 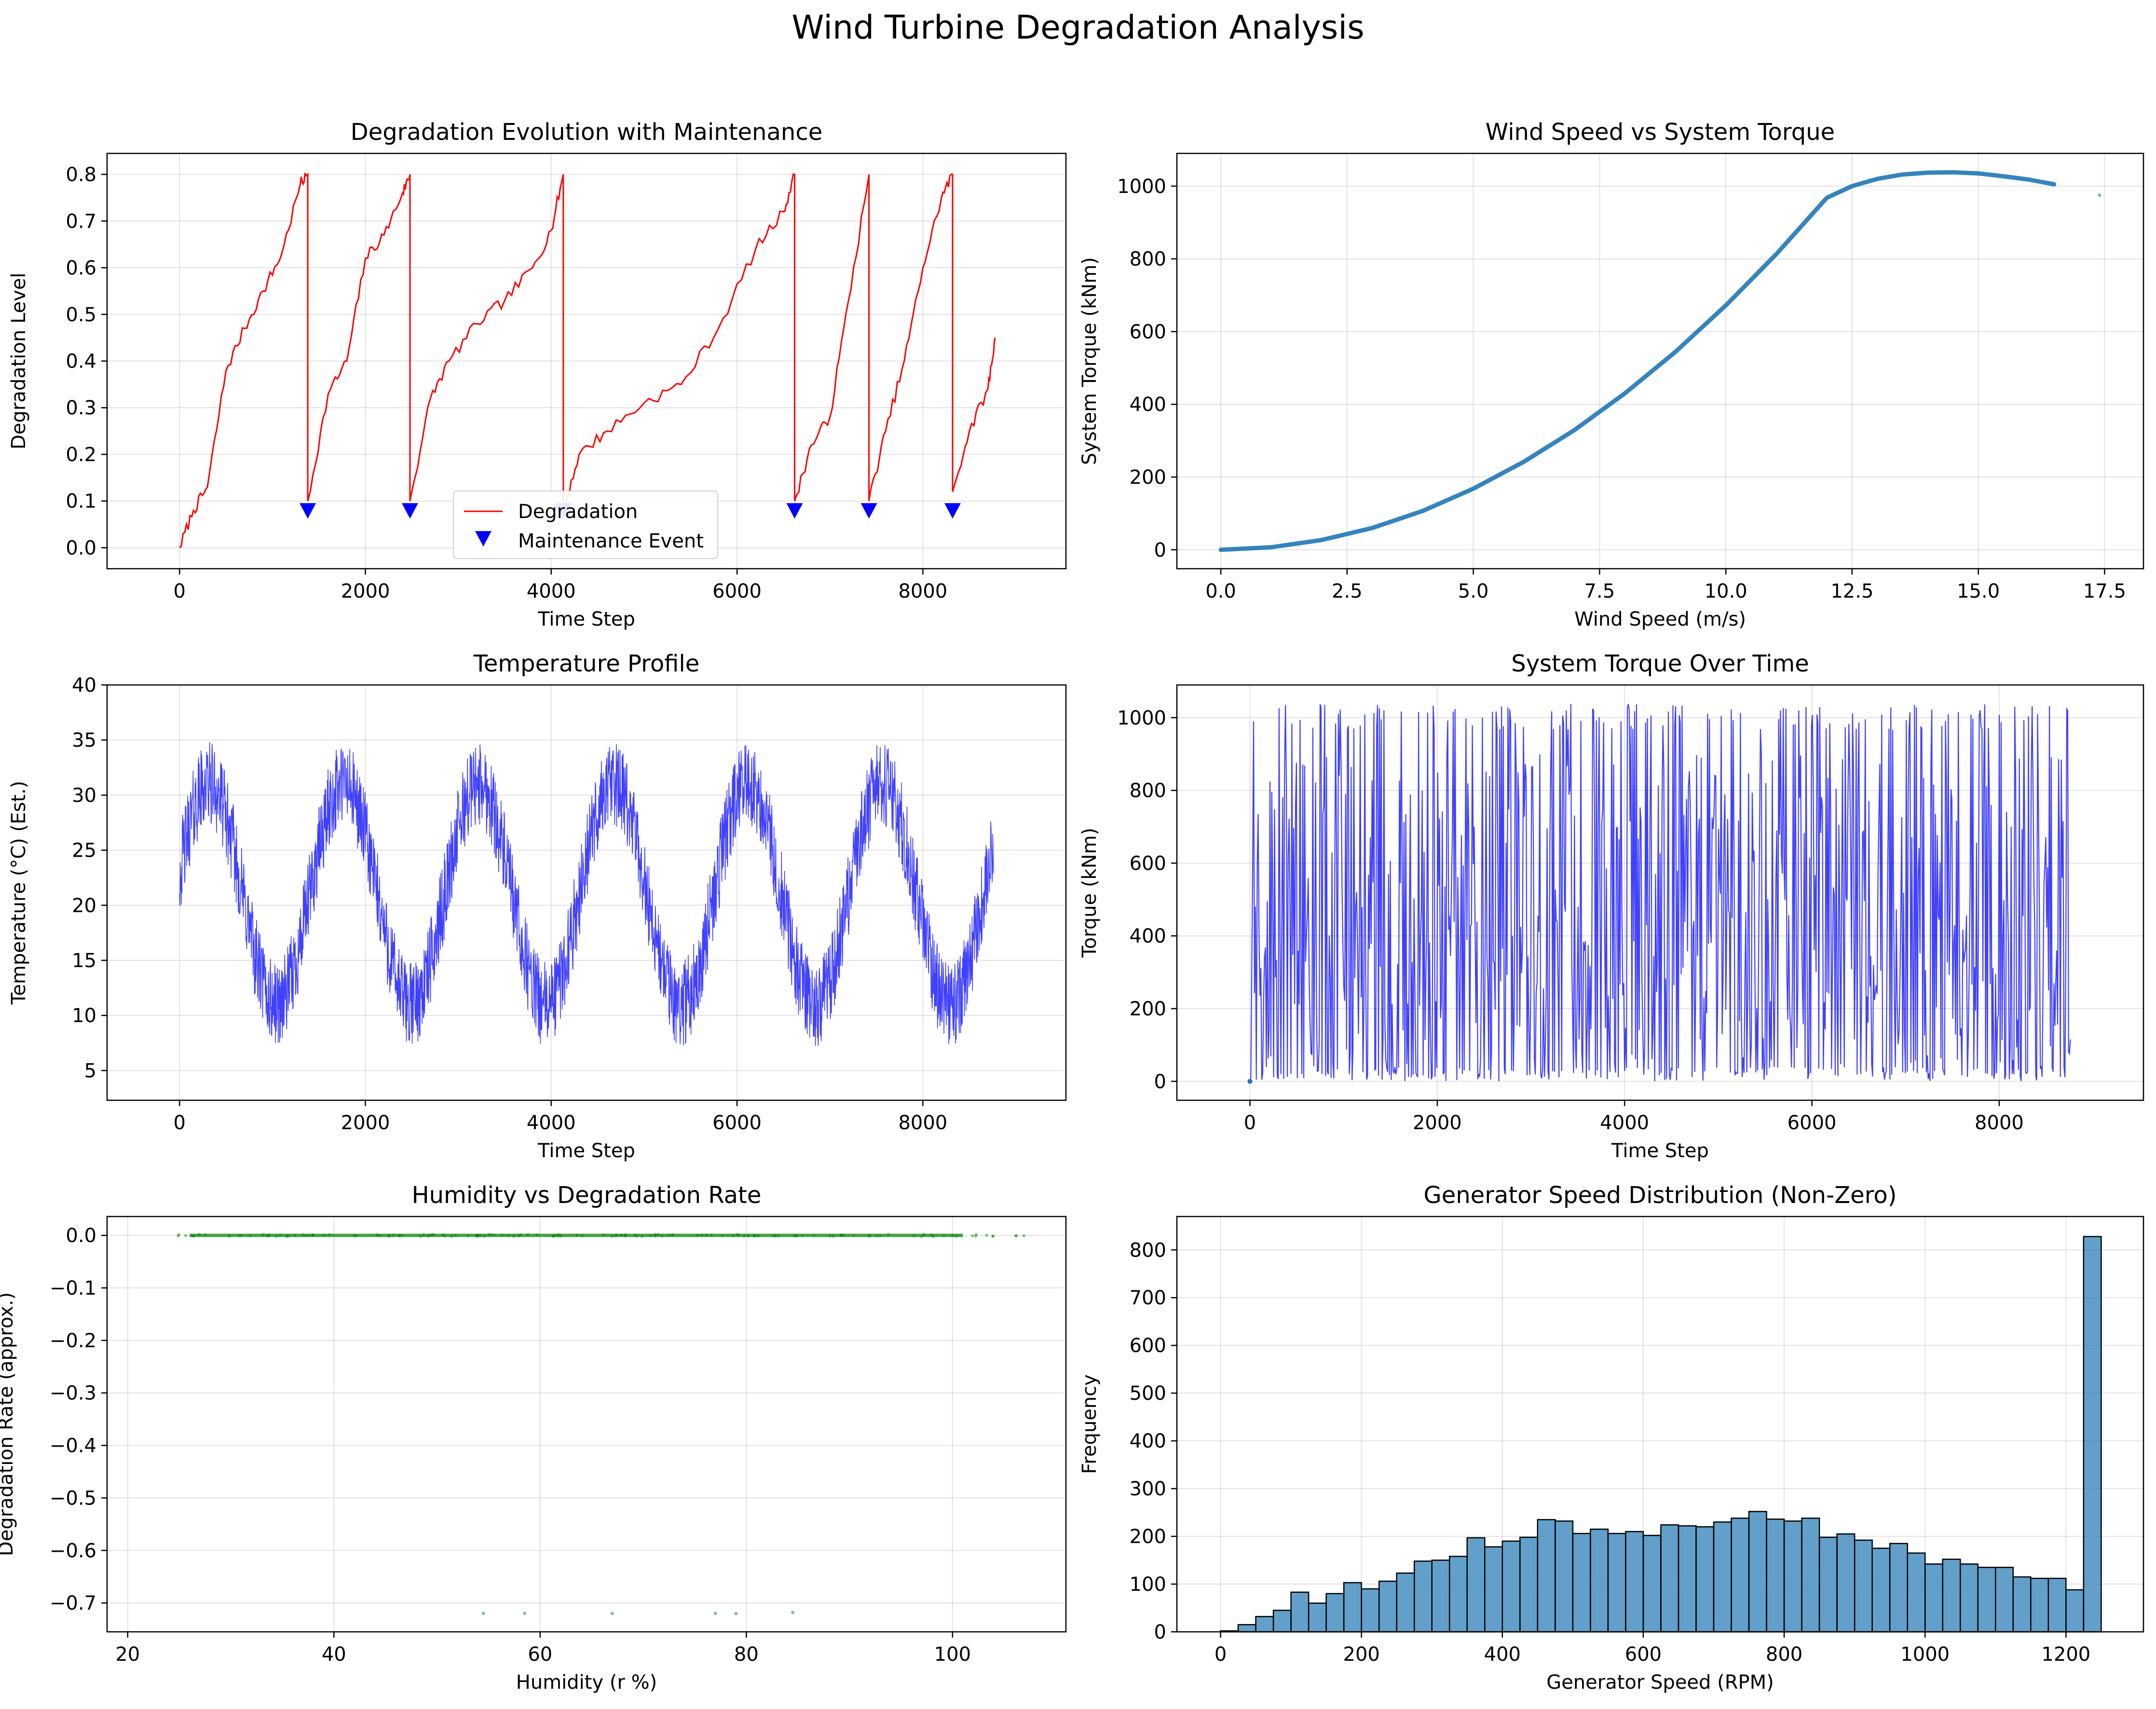 What do you see at coordinates (1250, 1123) in the screenshot?
I see `x-tick-label: 0` at bounding box center [1250, 1123].